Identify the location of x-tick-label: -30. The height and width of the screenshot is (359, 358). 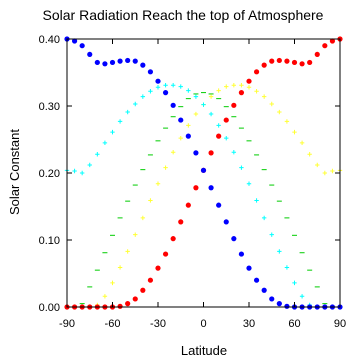
(158, 324).